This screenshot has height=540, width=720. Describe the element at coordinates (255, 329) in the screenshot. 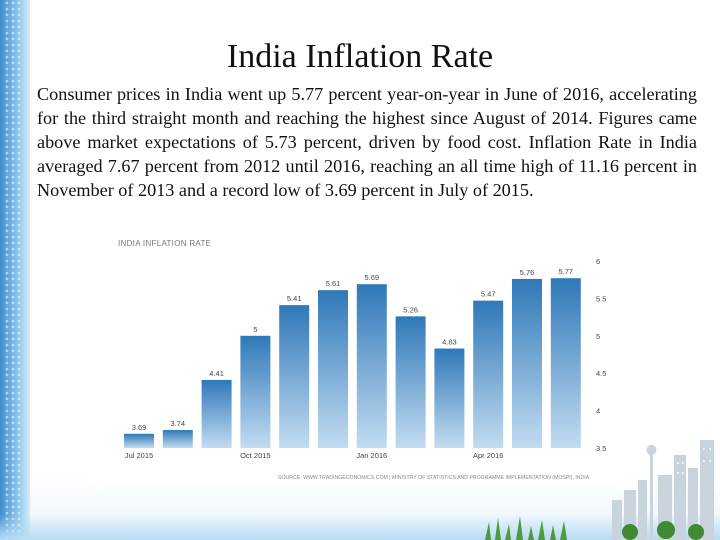

I see `value-label: 5` at that location.